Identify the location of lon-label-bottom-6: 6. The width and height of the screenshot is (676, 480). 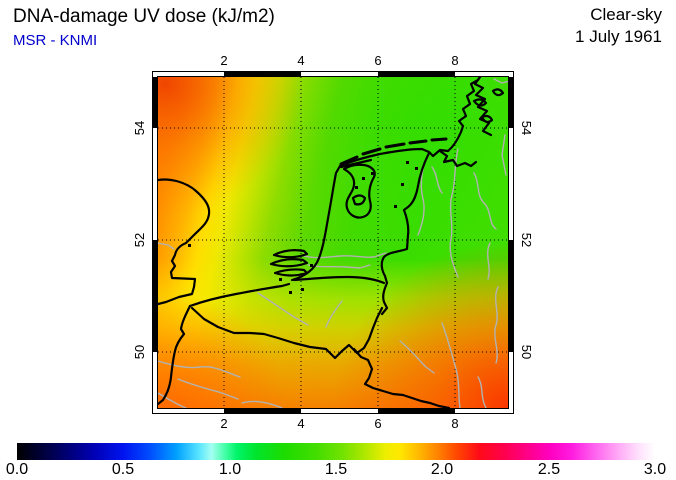
(378, 423).